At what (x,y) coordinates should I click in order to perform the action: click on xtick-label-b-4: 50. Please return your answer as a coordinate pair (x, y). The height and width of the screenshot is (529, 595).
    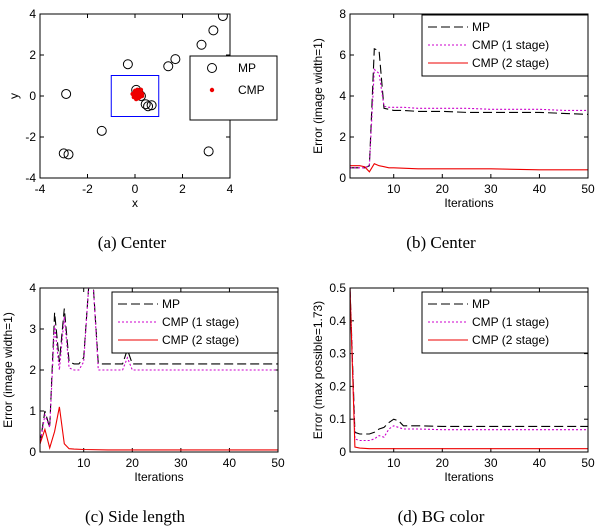
    Looking at the image, I should click on (588, 189).